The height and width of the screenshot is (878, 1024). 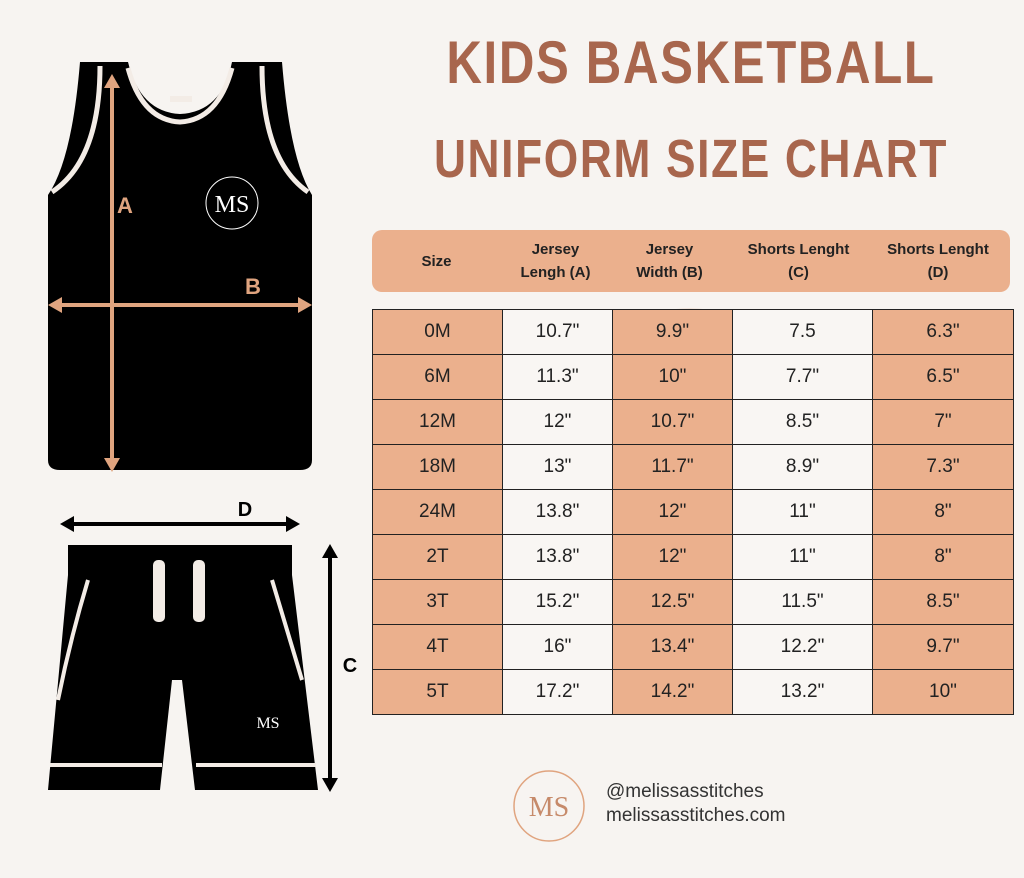 I want to click on jersey-logo, so click(x=232, y=203).